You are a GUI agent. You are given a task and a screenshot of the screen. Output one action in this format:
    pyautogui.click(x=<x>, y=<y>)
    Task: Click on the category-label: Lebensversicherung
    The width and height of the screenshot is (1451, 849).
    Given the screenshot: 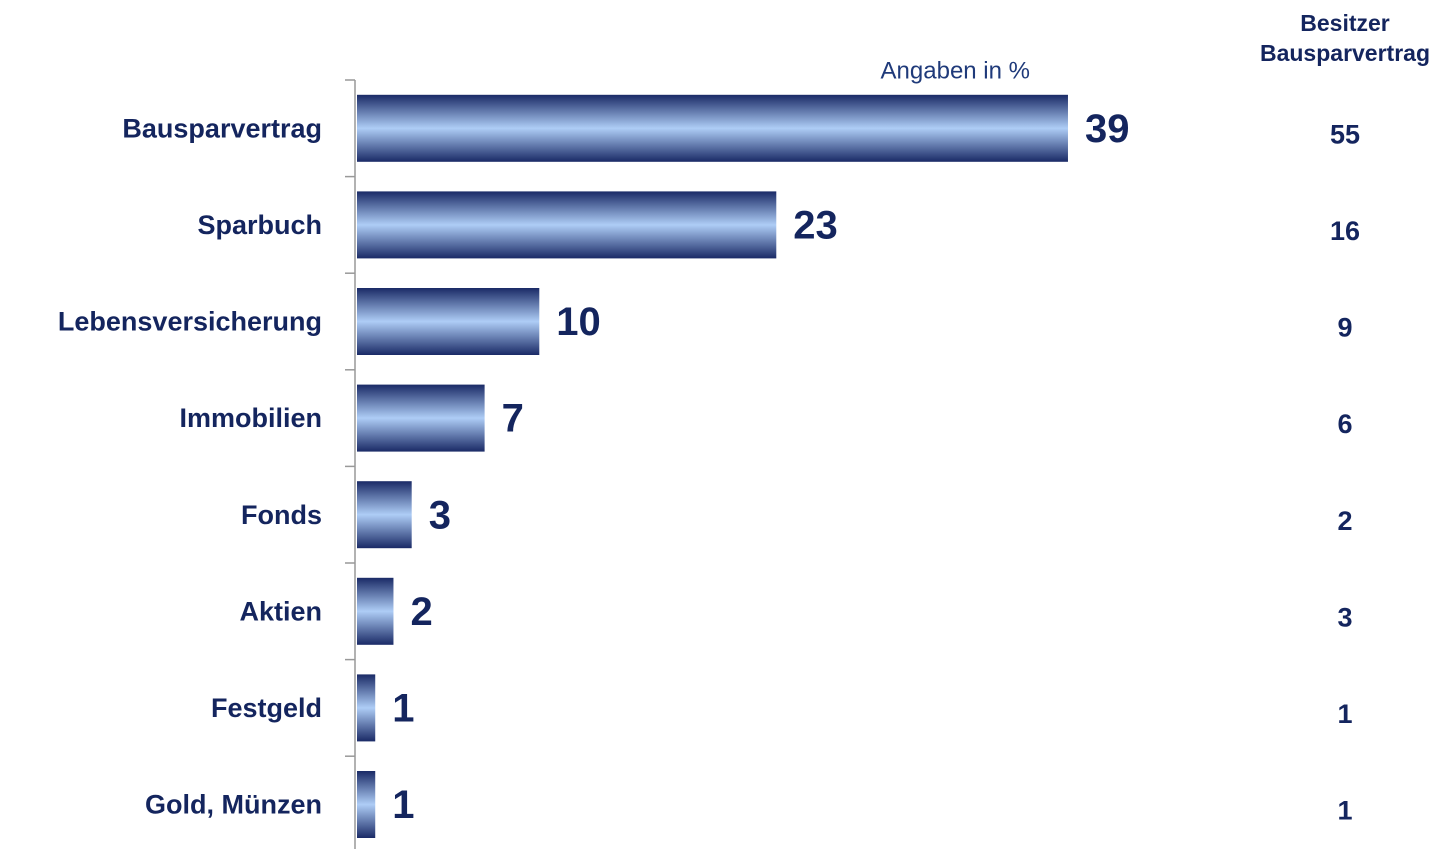 What is the action you would take?
    pyautogui.click(x=190, y=322)
    